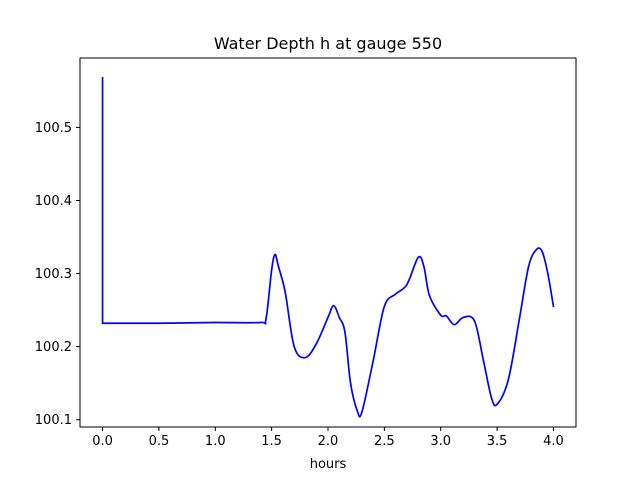 This screenshot has height=480, width=640. I want to click on y-tick-label: 100.3, so click(53, 274).